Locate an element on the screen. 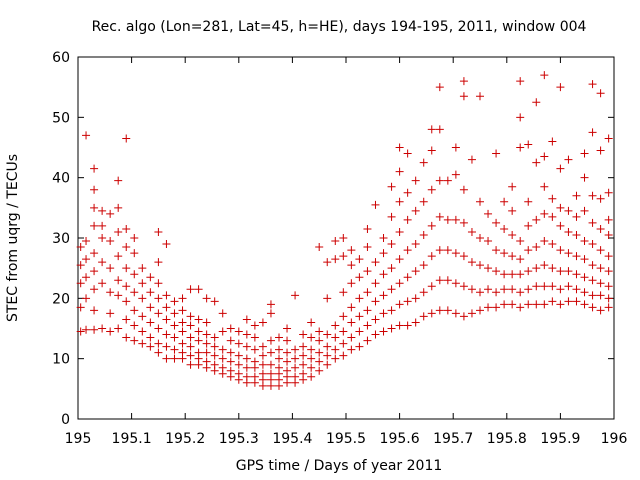 The image size is (640, 480). x-tick-label: 195.2 is located at coordinates (185, 439).